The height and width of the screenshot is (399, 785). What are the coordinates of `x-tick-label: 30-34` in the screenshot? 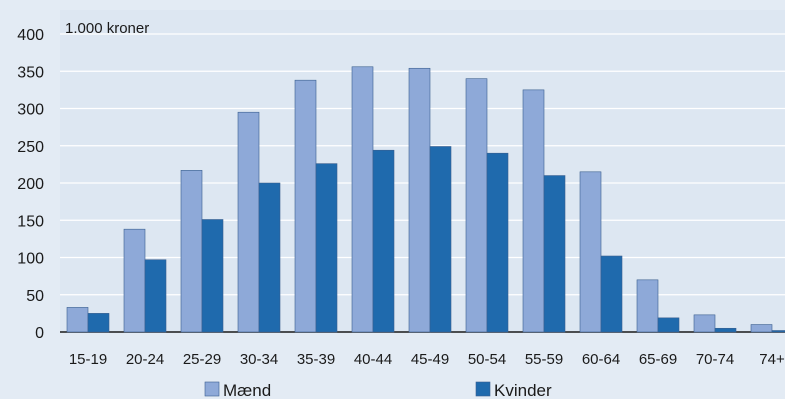 It's located at (259, 359).